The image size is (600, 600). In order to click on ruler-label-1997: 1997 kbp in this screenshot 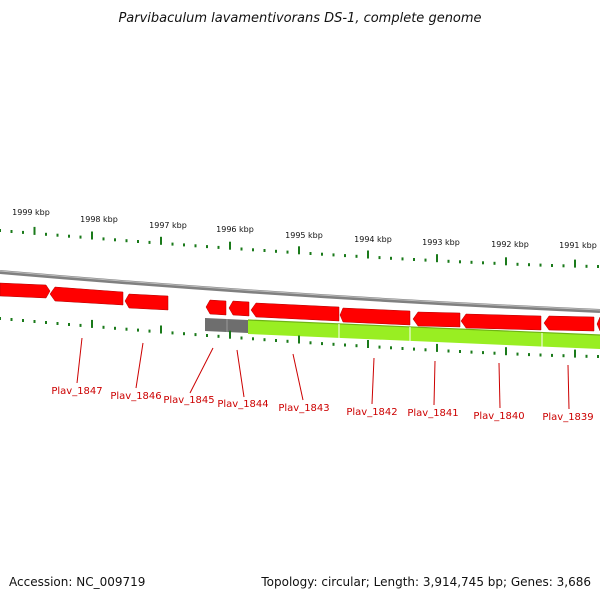, I will do `click(168, 225)`.